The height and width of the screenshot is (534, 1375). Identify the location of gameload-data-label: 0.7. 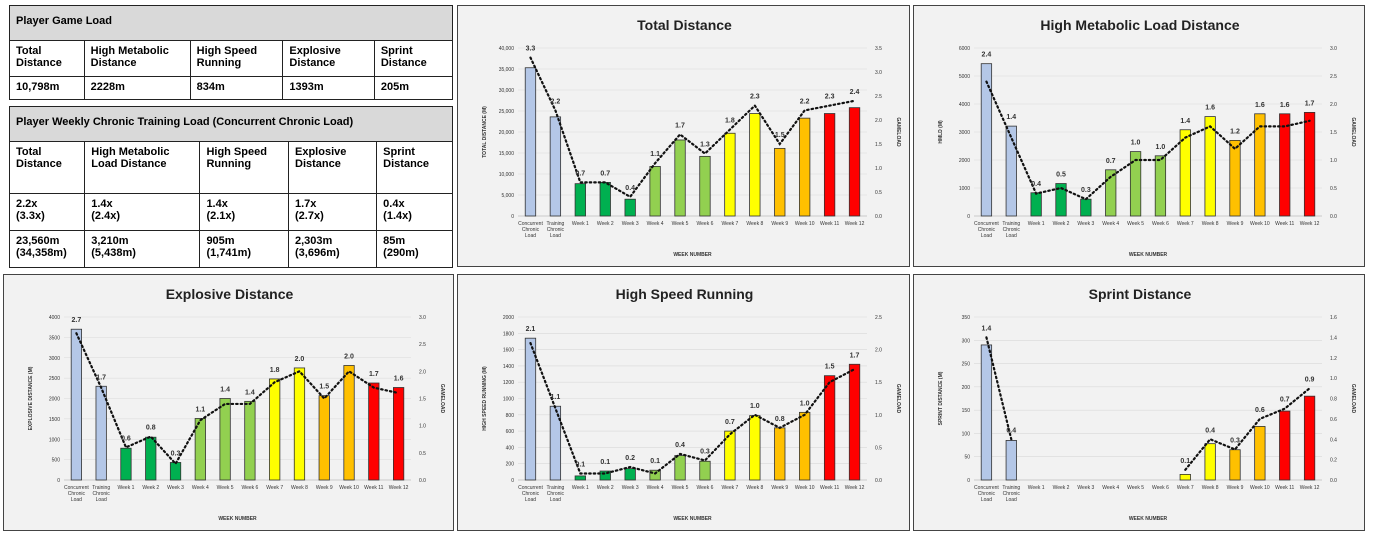
(730, 422).